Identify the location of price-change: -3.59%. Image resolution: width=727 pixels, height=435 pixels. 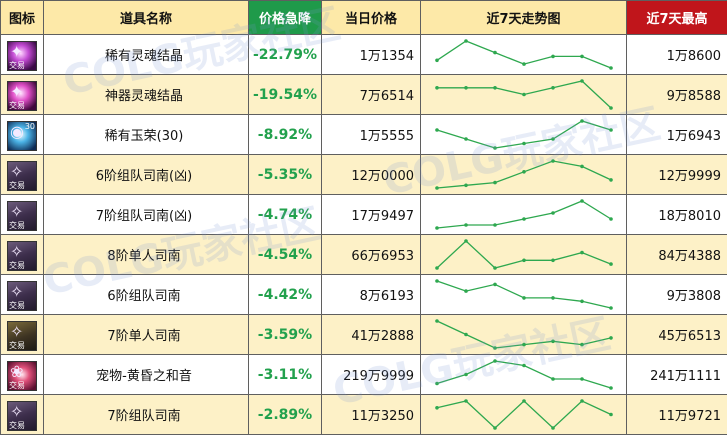
(285, 335).